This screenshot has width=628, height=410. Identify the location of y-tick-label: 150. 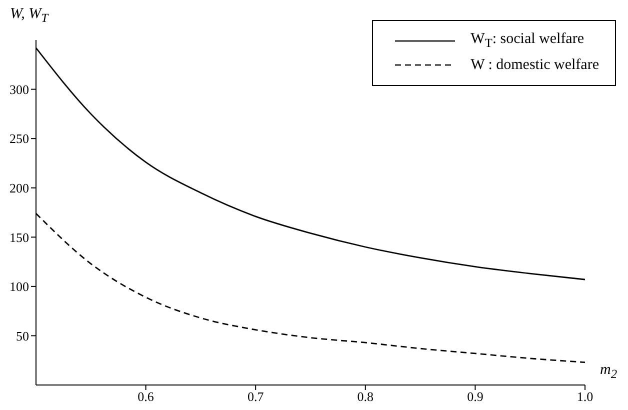
(19, 237).